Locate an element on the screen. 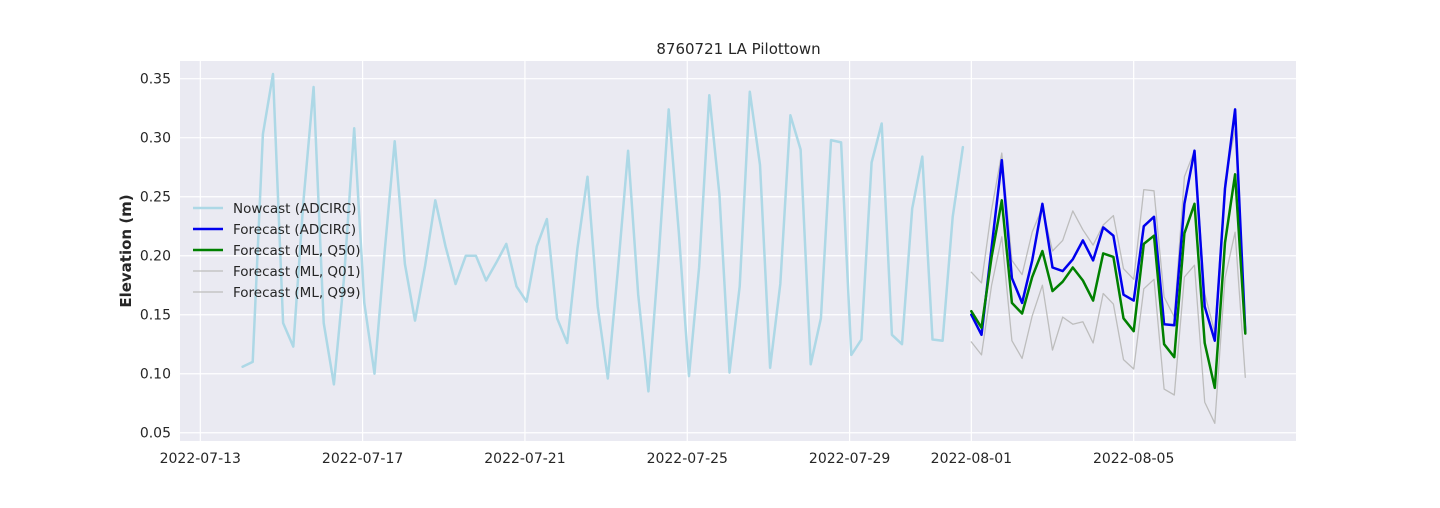 The height and width of the screenshot is (508, 1440). y-axis: 0.05 0.10 0.15 0.20 0.25 0.30 0.35 is located at coordinates (155, 257).